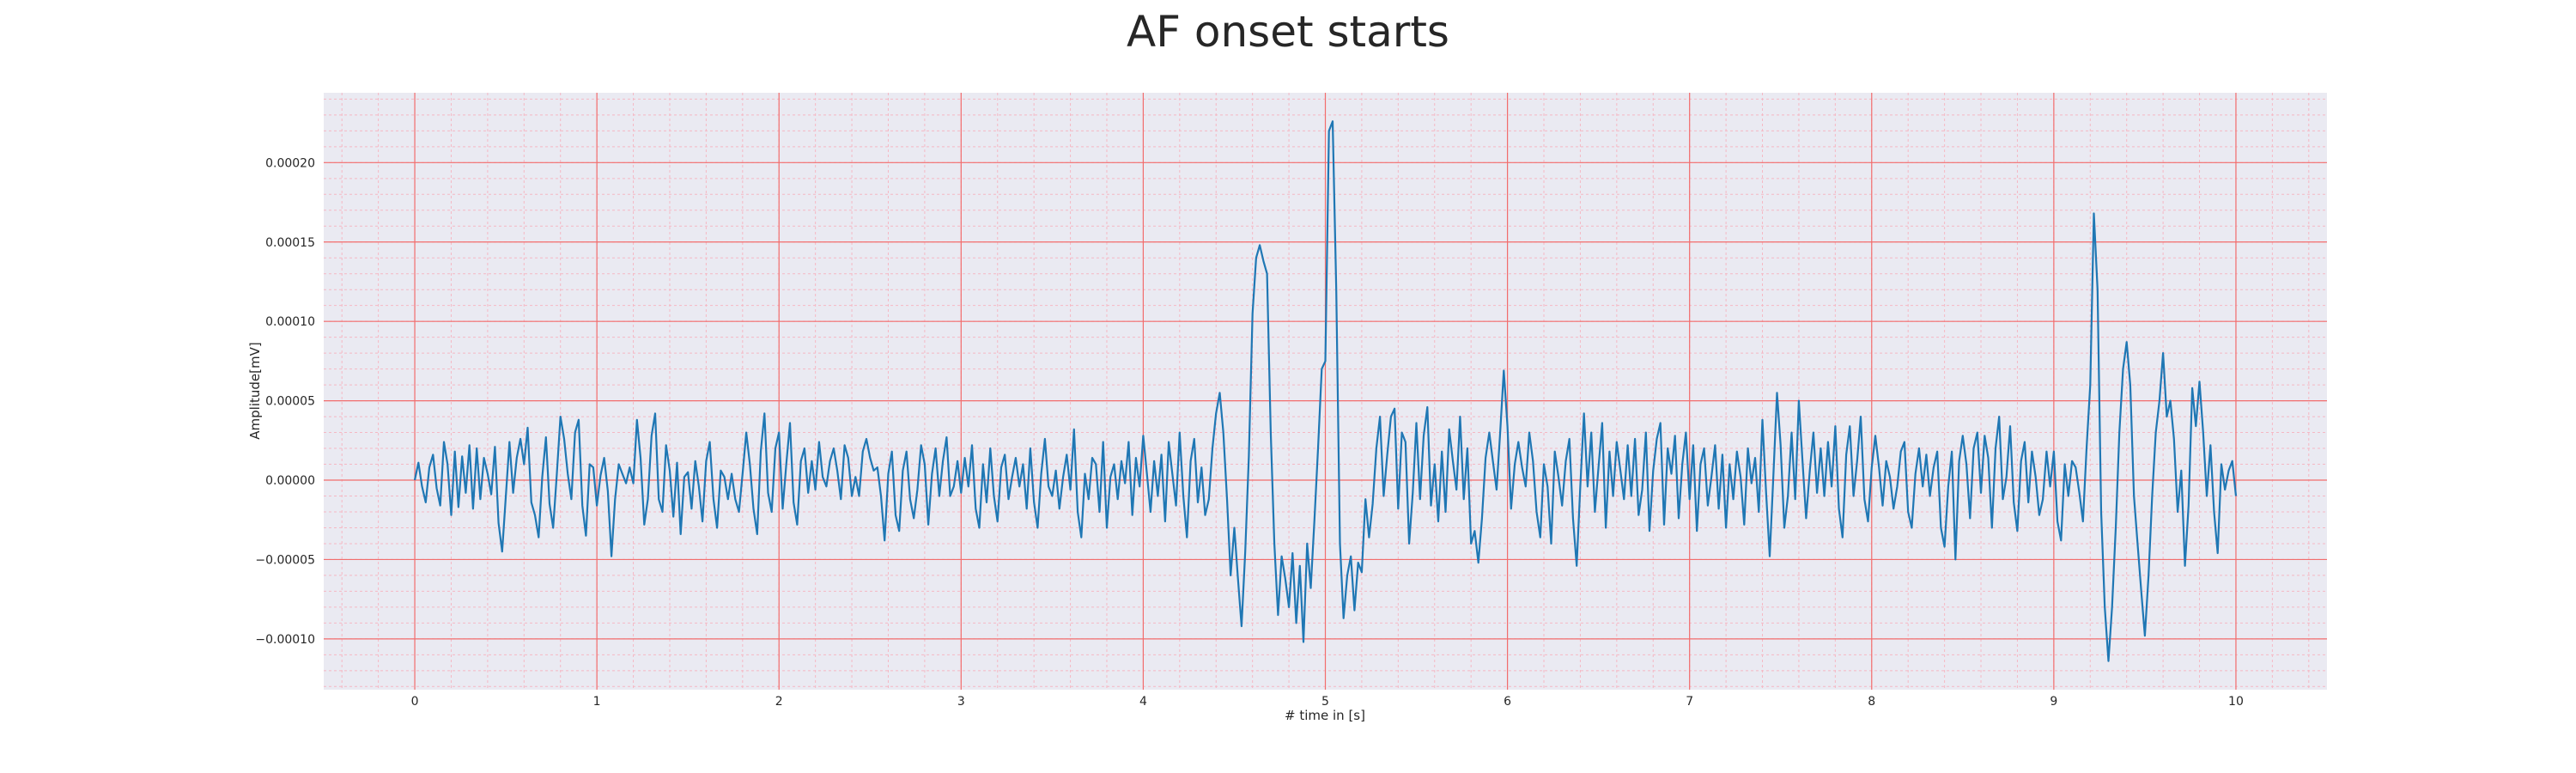 This screenshot has width=2576, height=773. I want to click on y-tick-label: 0.00005, so click(290, 402).